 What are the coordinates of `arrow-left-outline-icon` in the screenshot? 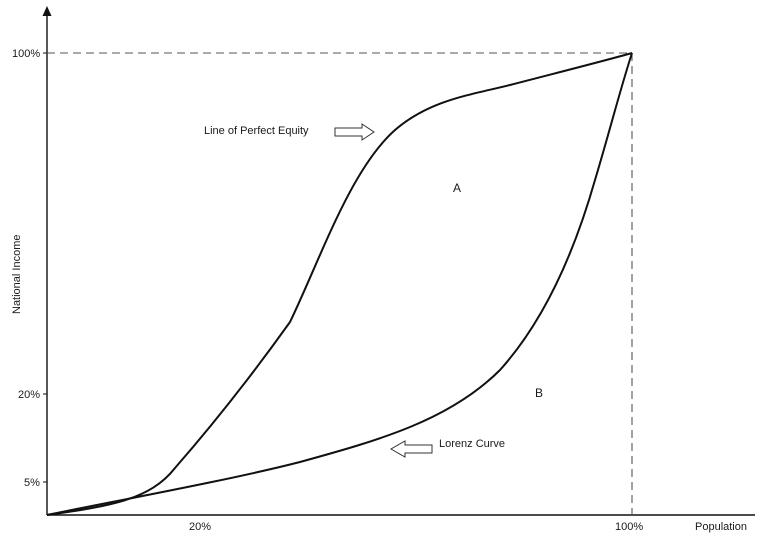 It's located at (411, 449).